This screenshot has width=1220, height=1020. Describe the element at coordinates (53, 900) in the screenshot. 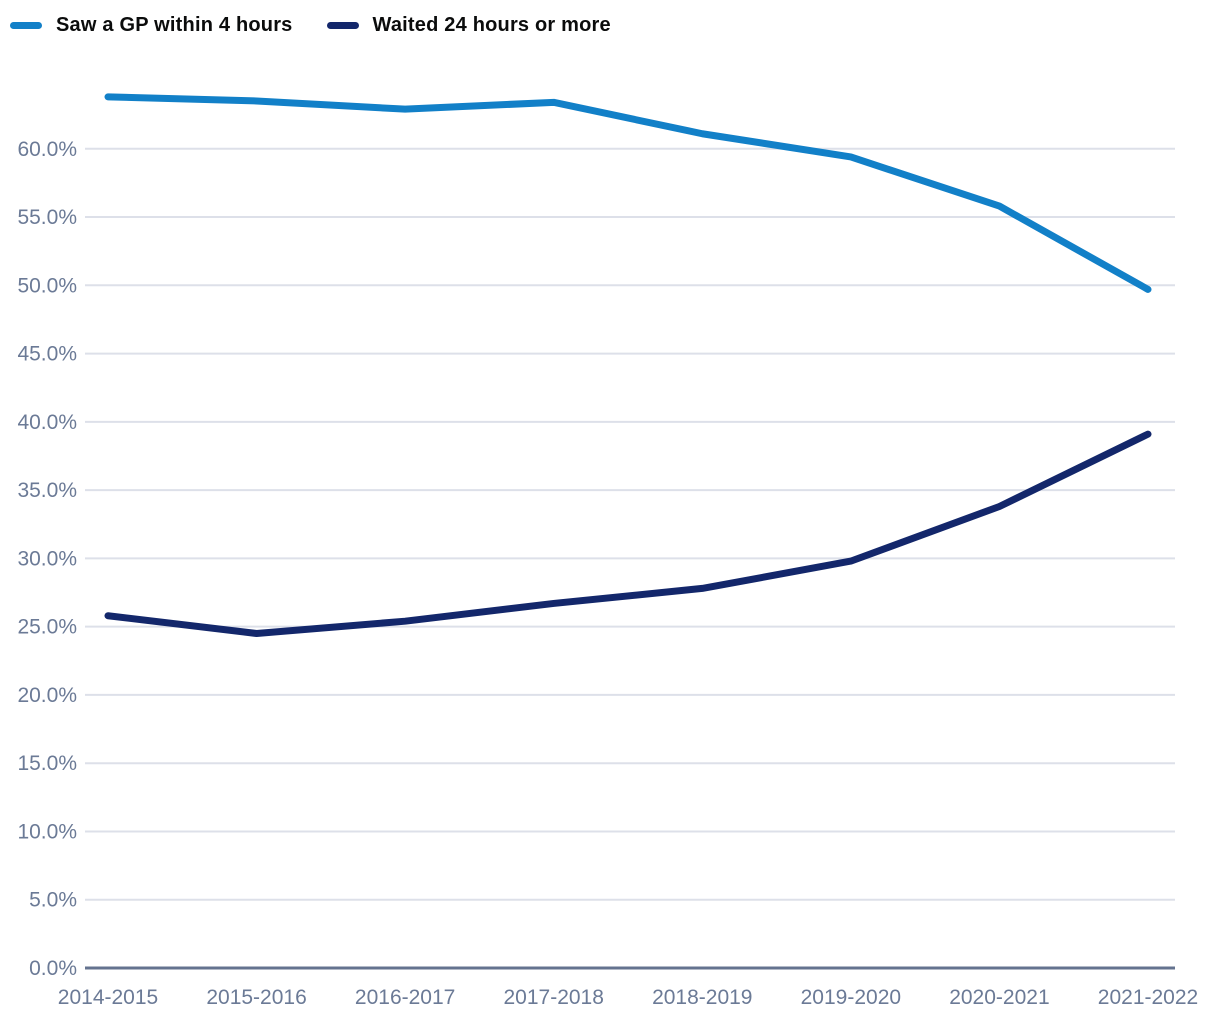

I see `y-tick-label: 5.0%` at that location.